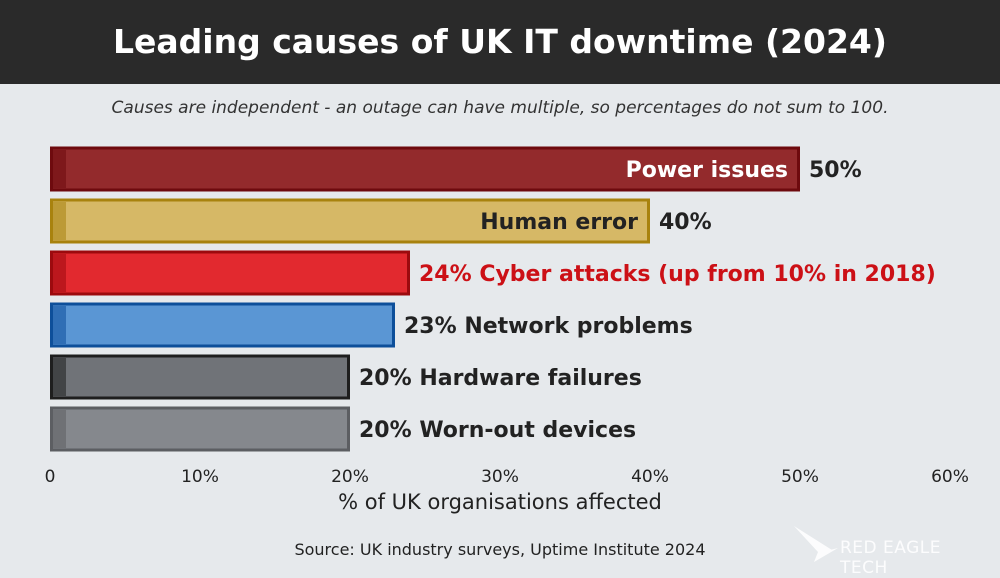  I want to click on x-tick-label: 10%, so click(200, 477).